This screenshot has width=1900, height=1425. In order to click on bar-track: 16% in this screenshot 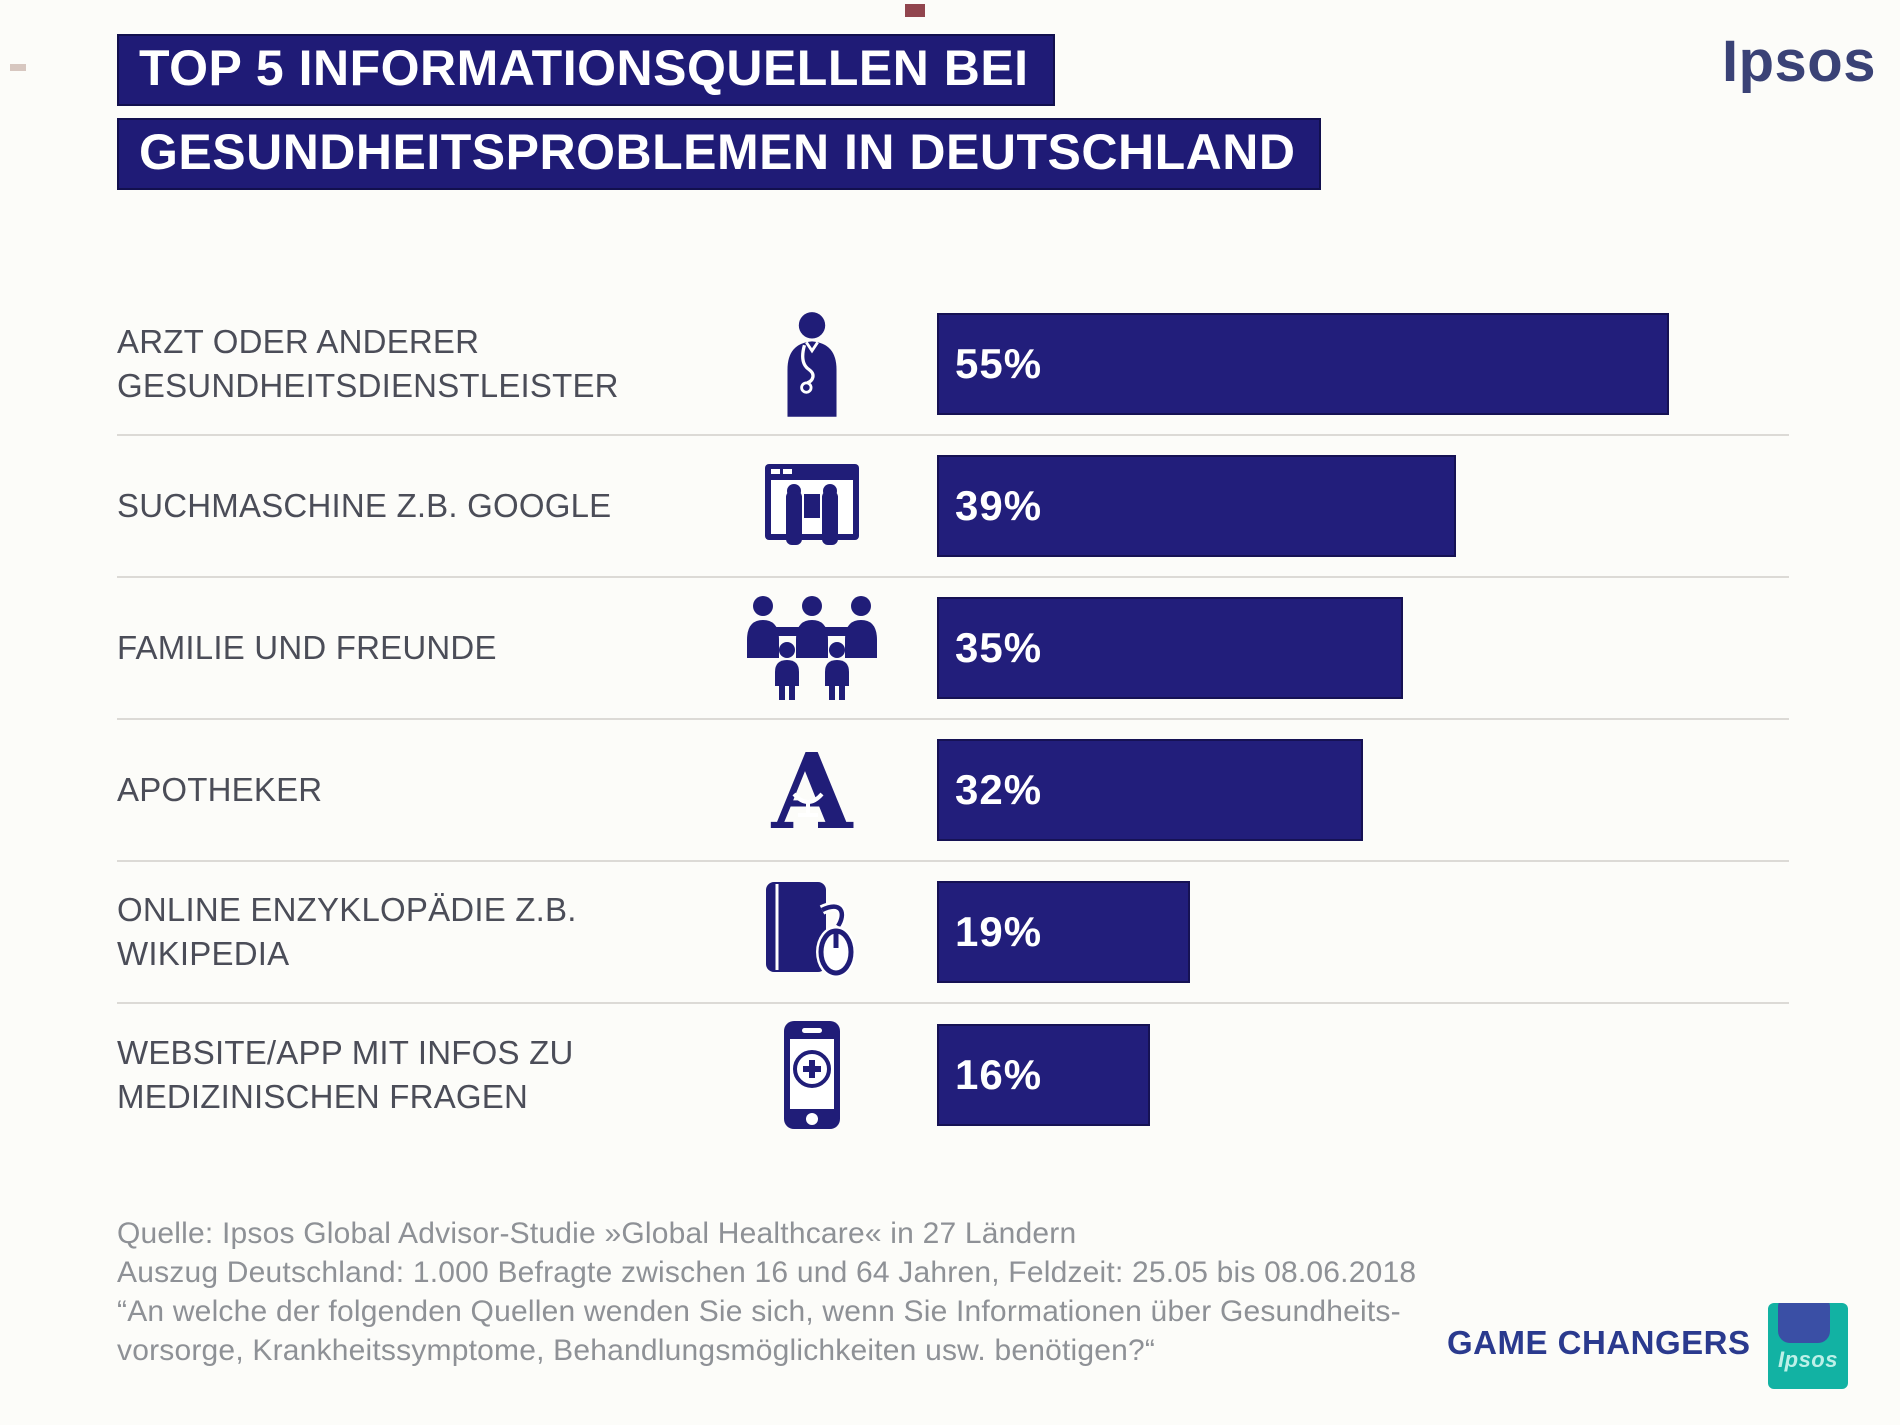, I will do `click(1363, 1075)`.